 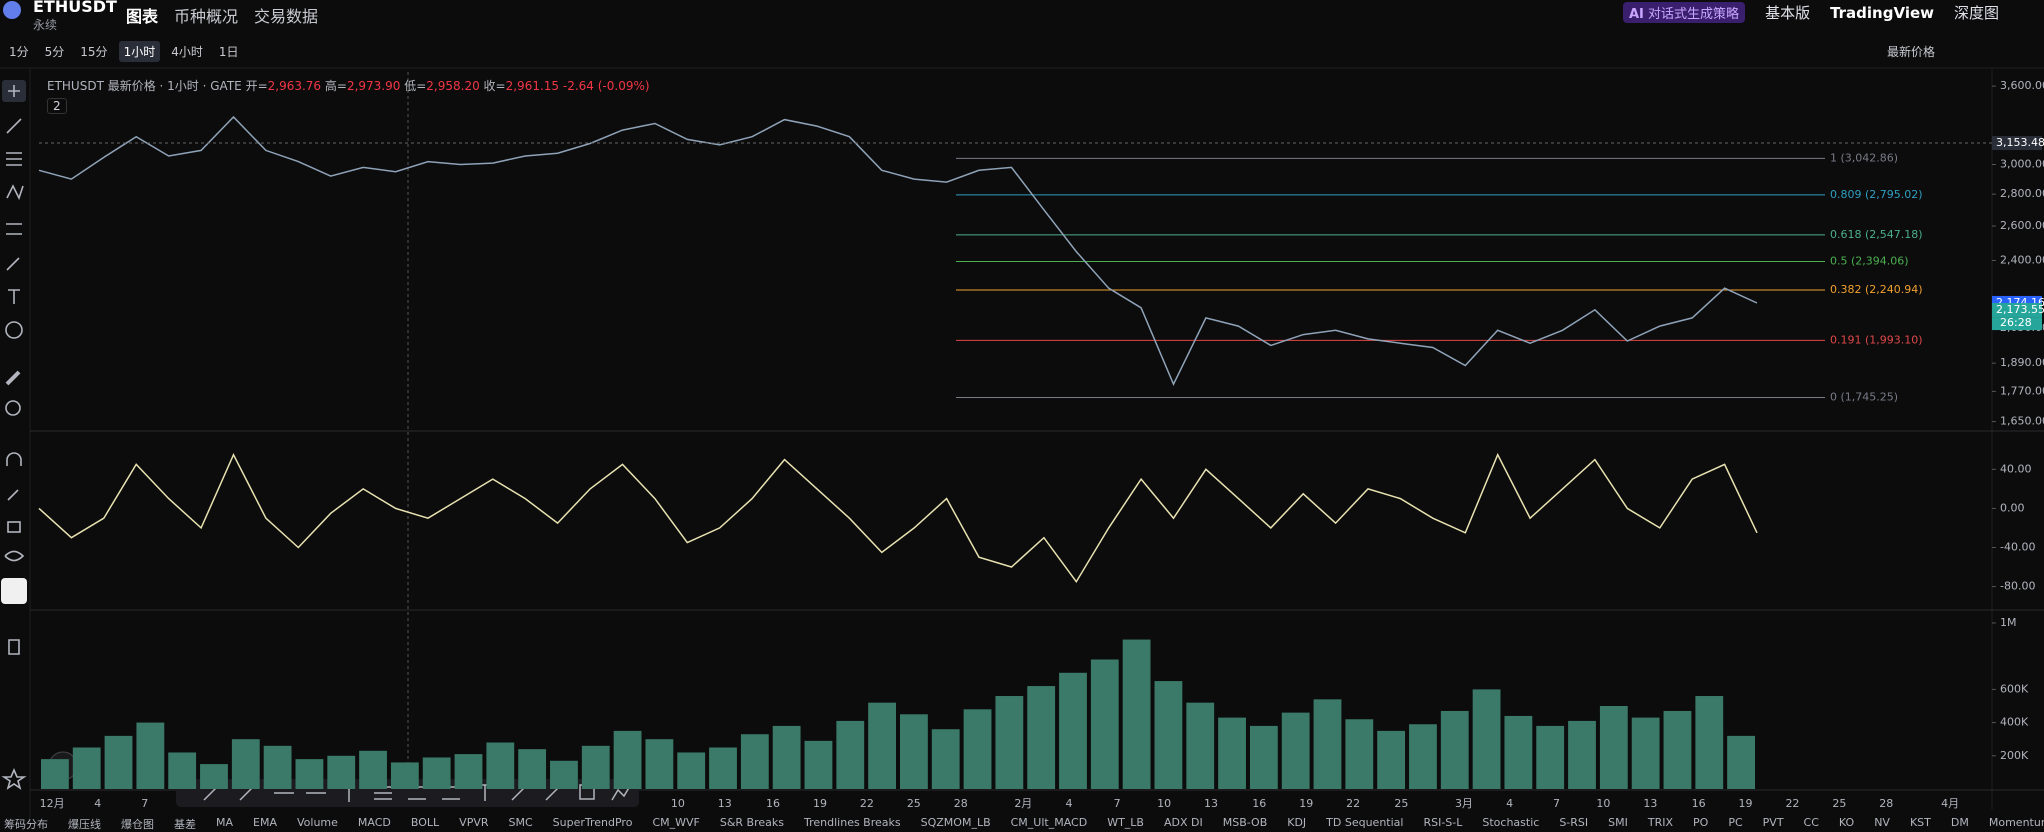 I want to click on tabs: 图表 币种概况 交易数据, so click(x=222, y=15).